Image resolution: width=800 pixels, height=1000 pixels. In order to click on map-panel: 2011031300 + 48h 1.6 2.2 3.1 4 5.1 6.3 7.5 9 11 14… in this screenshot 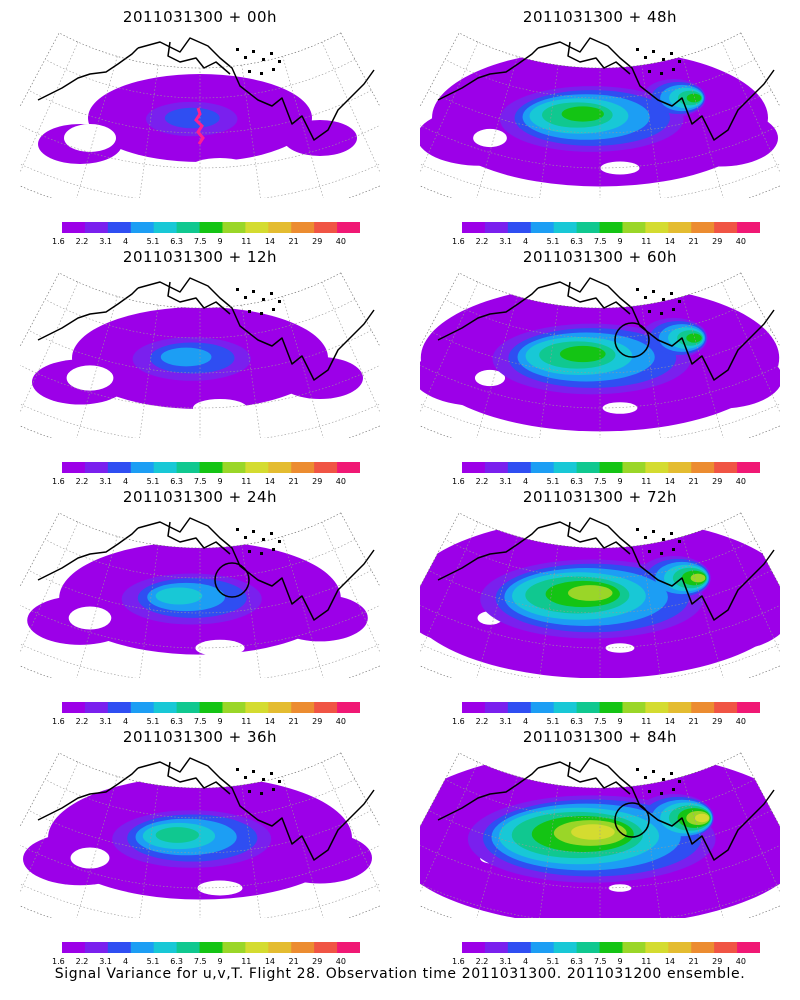, I will do `click(600, 123)`.